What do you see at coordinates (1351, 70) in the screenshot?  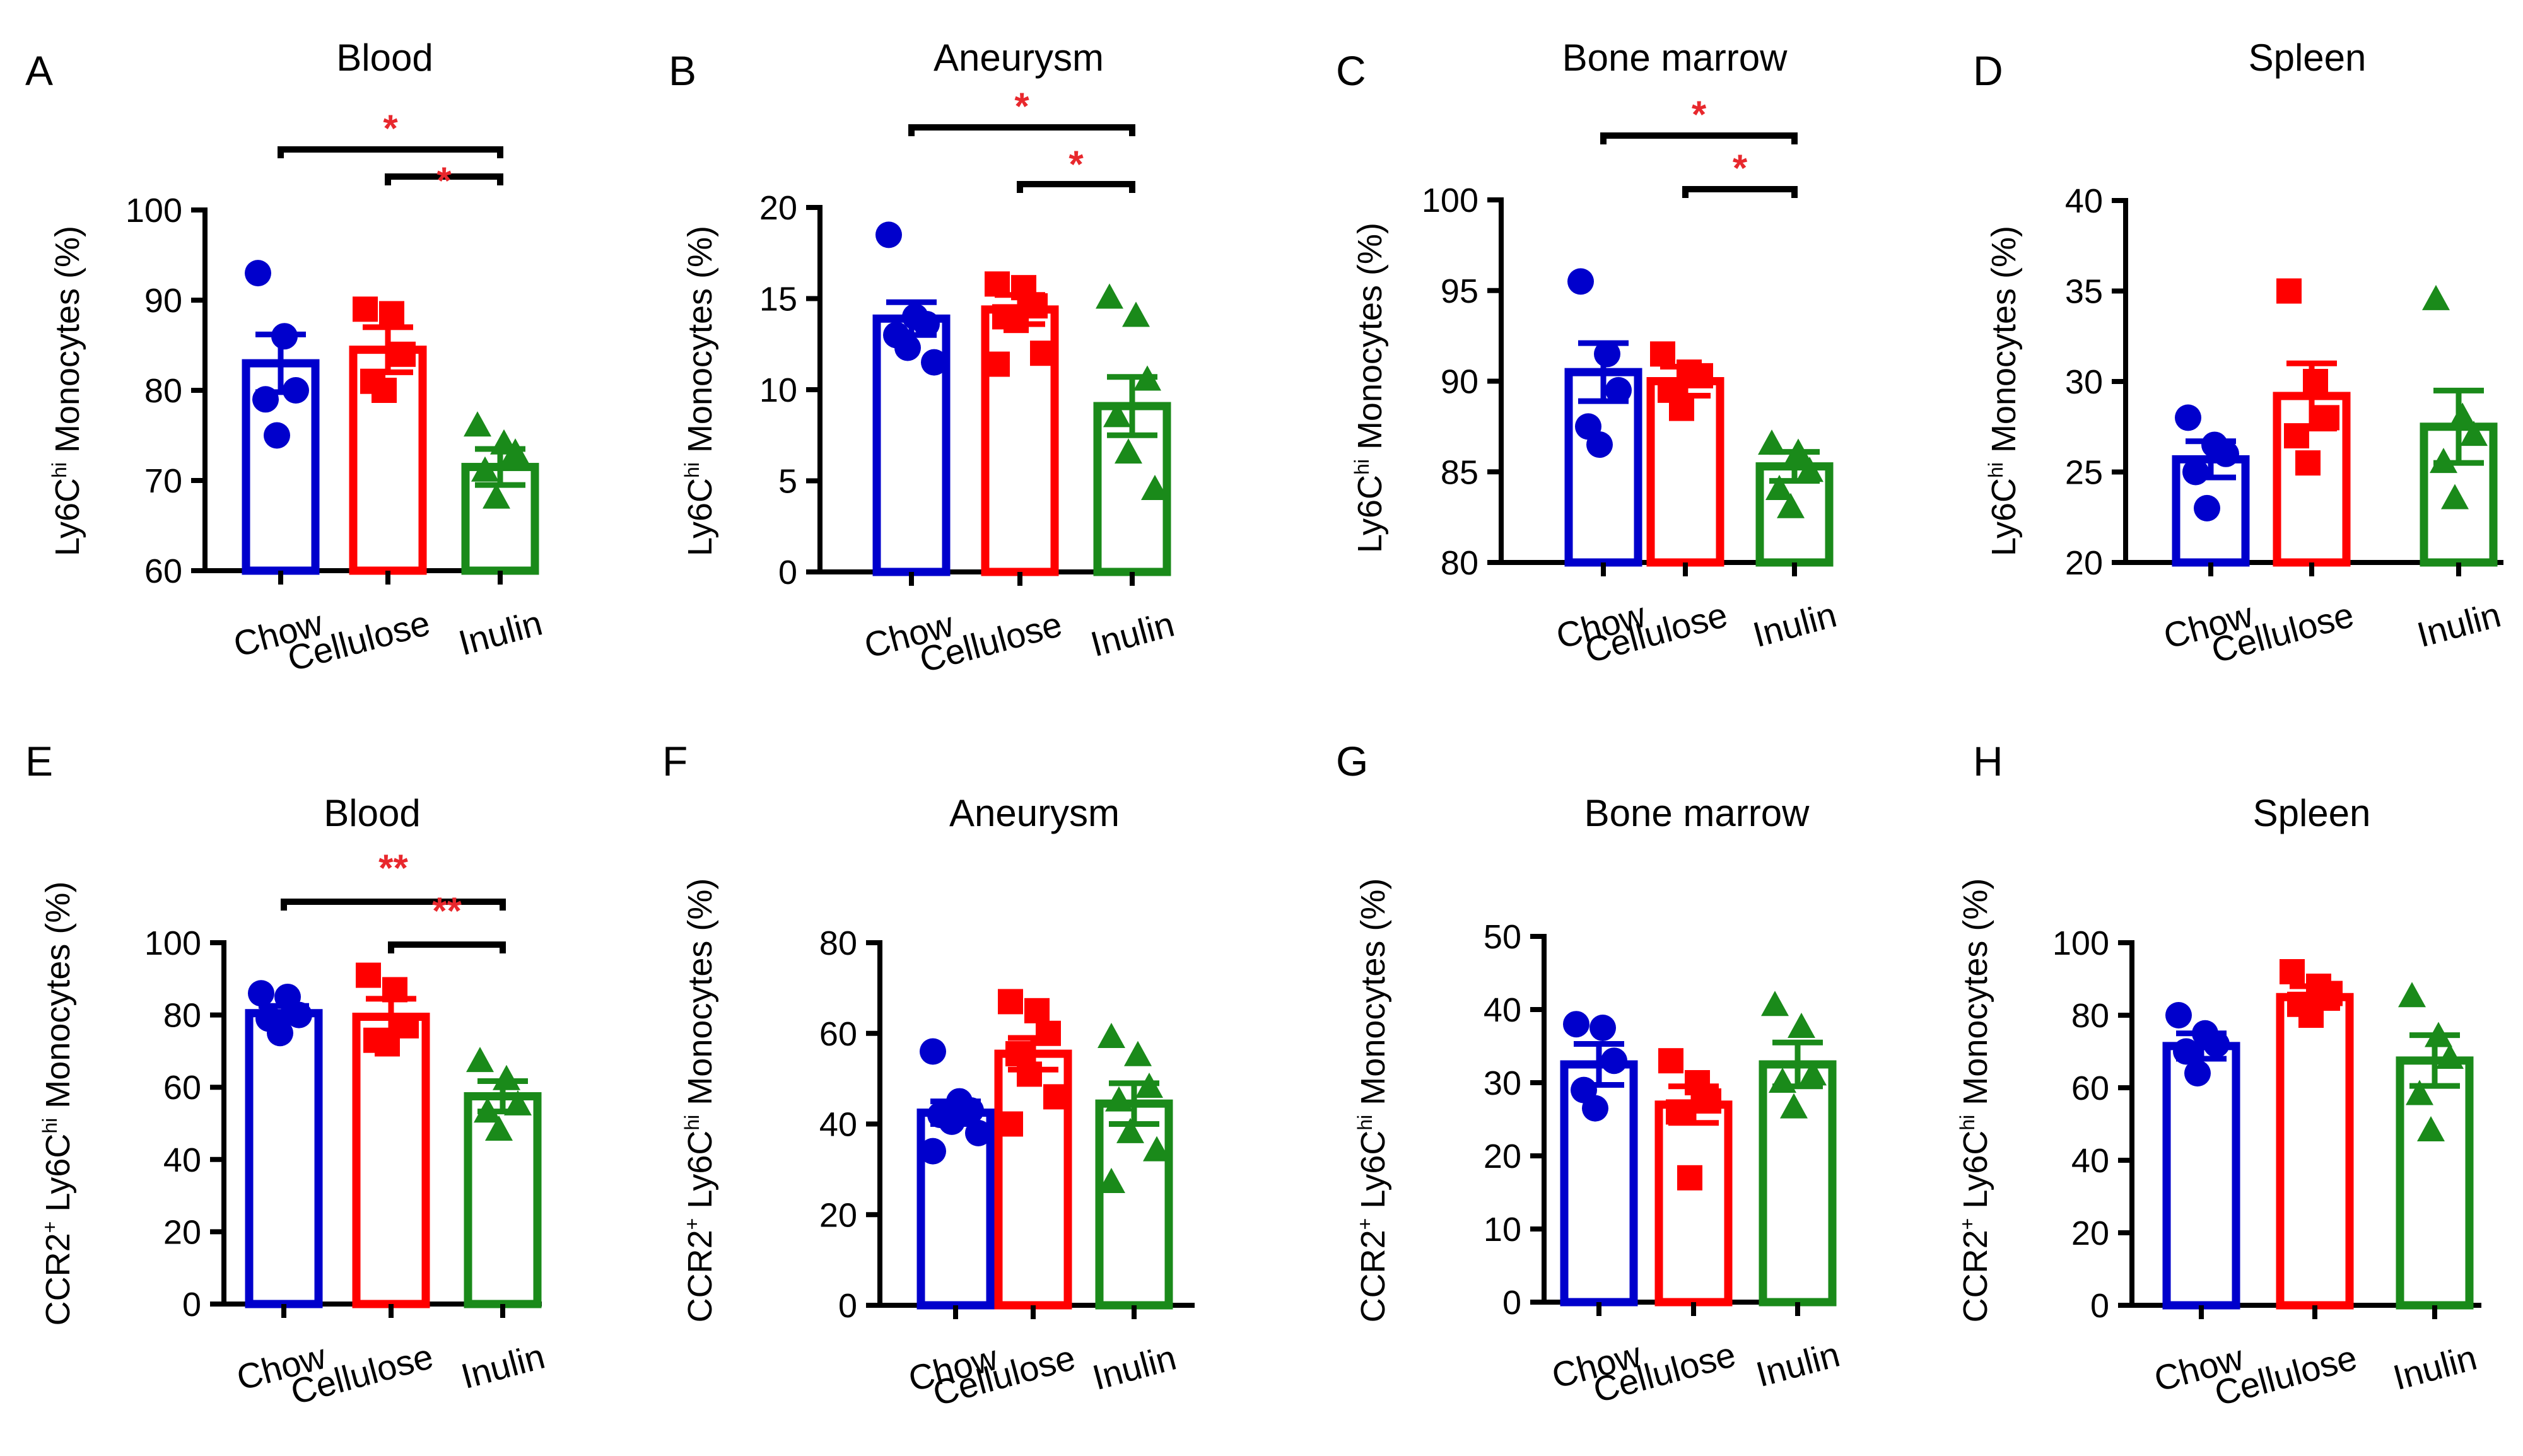 I see `panel-letter: C` at bounding box center [1351, 70].